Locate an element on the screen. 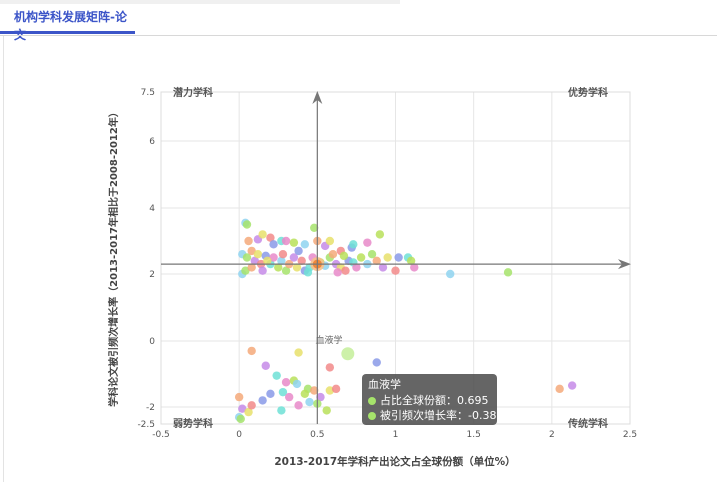  x-tick-label: 0.5 is located at coordinates (317, 435).